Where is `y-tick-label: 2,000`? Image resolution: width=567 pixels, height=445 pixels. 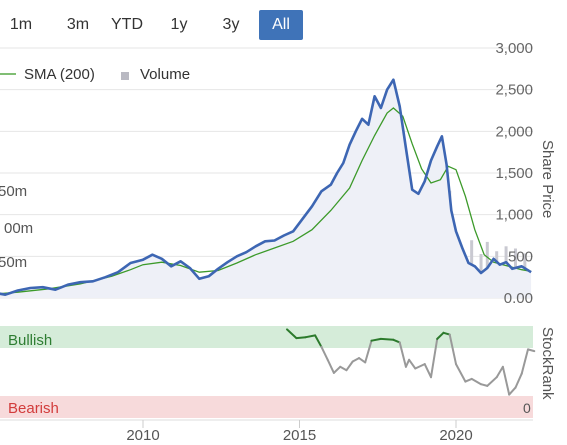 y-tick-label: 2,000 is located at coordinates (514, 131).